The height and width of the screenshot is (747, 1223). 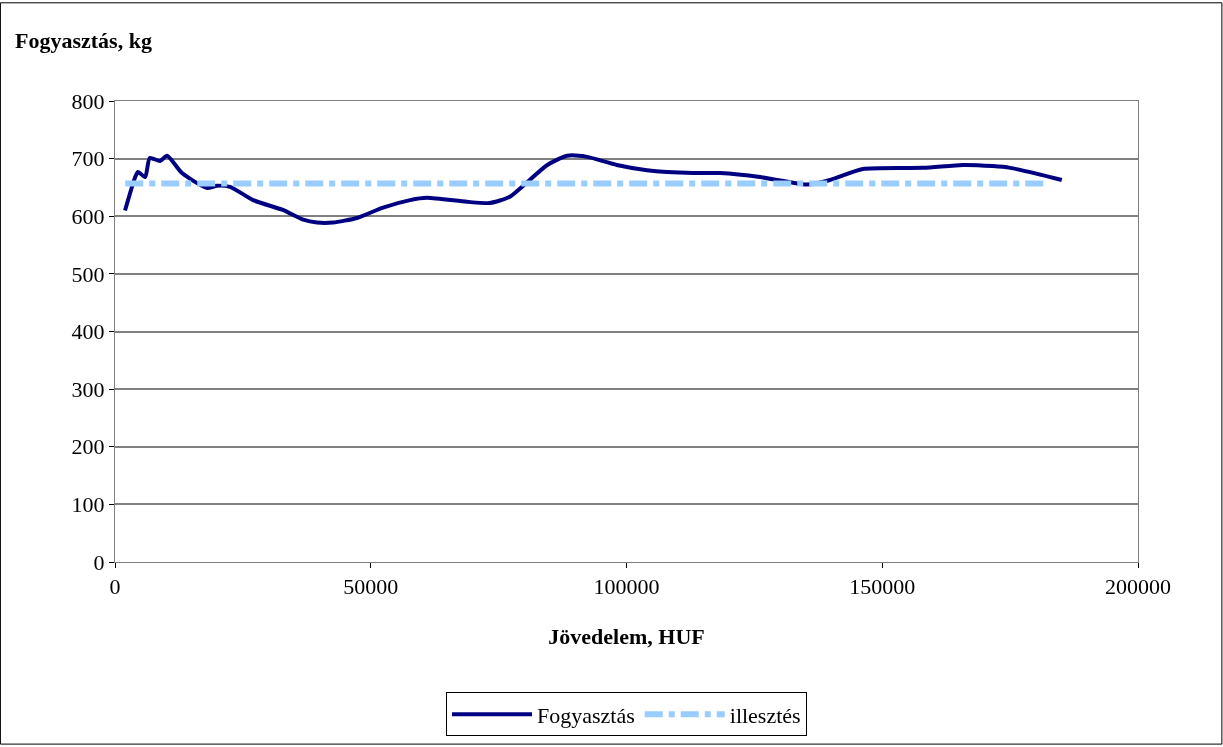 I want to click on x-axis-title: Jövedelem, HUF, so click(x=626, y=637).